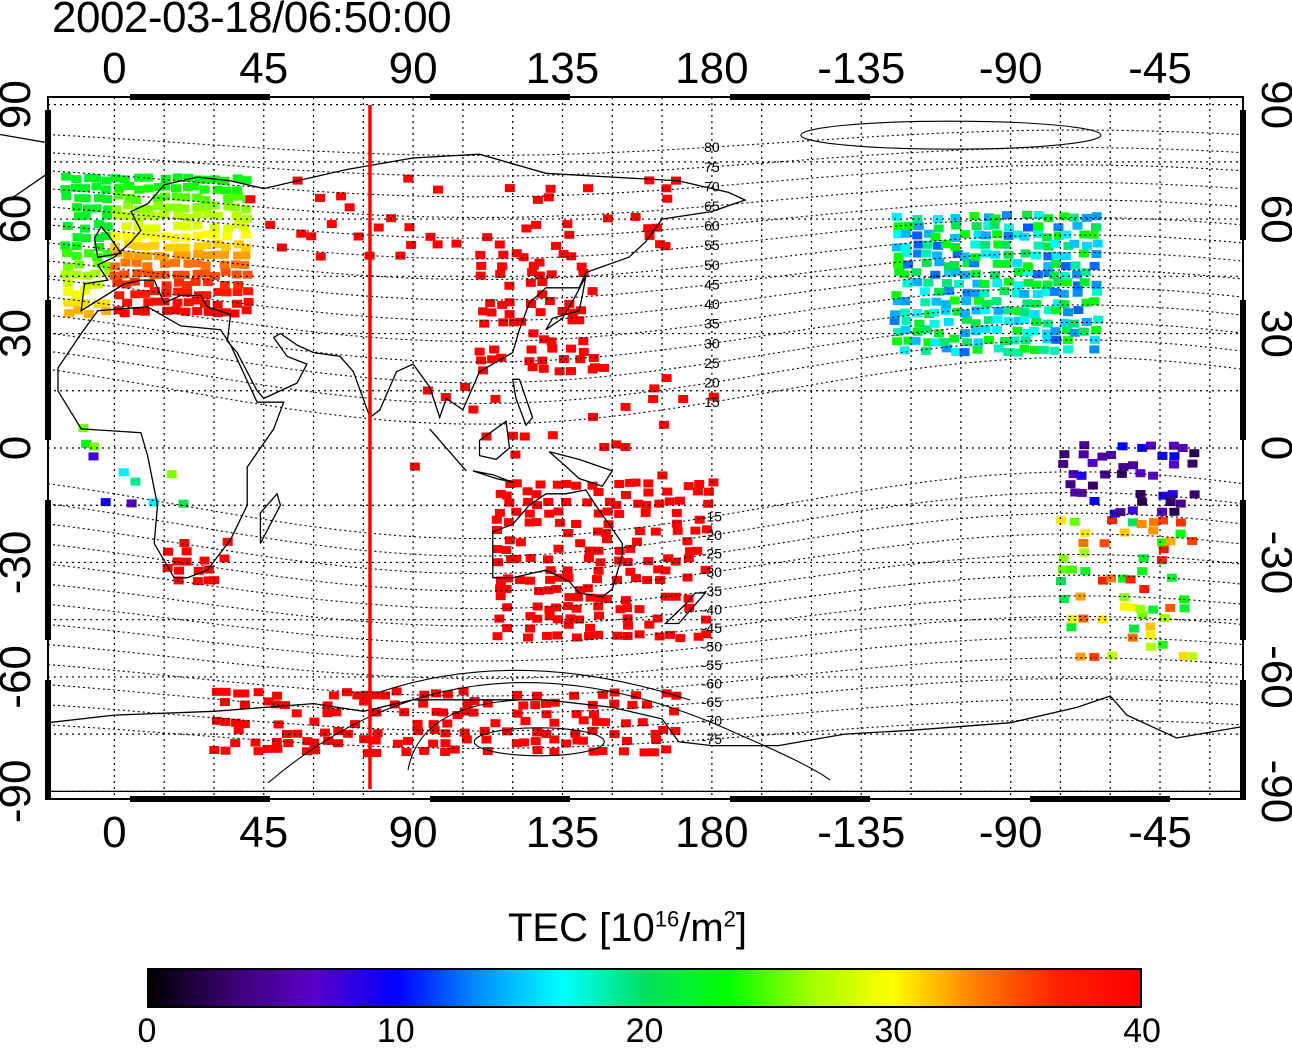  What do you see at coordinates (712, 665) in the screenshot?
I see `mag-lat-label: -55` at bounding box center [712, 665].